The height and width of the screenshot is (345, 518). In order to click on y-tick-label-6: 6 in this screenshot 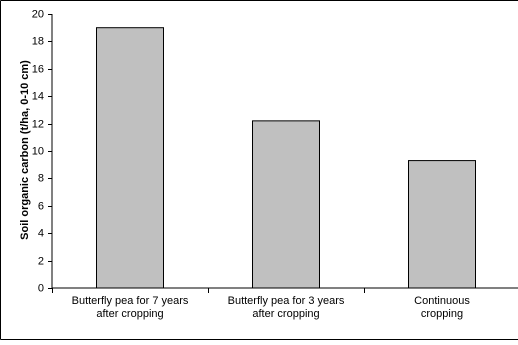, I will do `click(41, 206)`.